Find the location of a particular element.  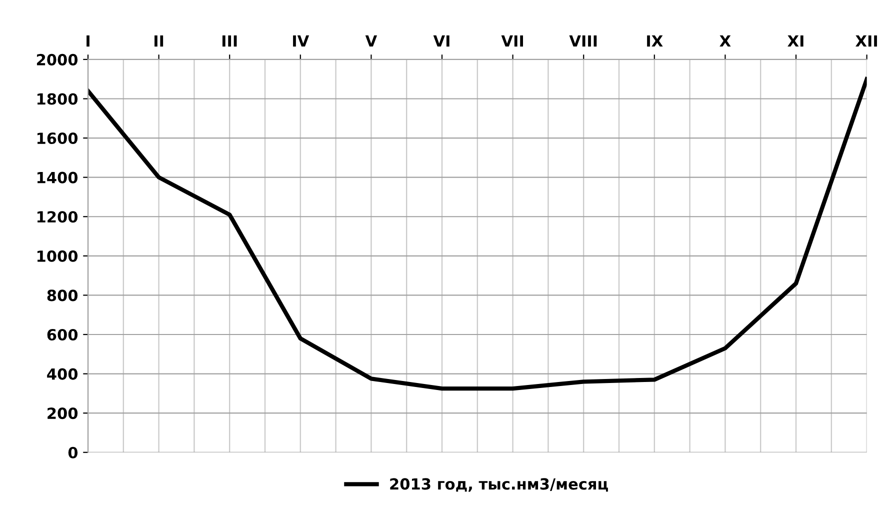

y-tick-label: 600 is located at coordinates (62, 334).